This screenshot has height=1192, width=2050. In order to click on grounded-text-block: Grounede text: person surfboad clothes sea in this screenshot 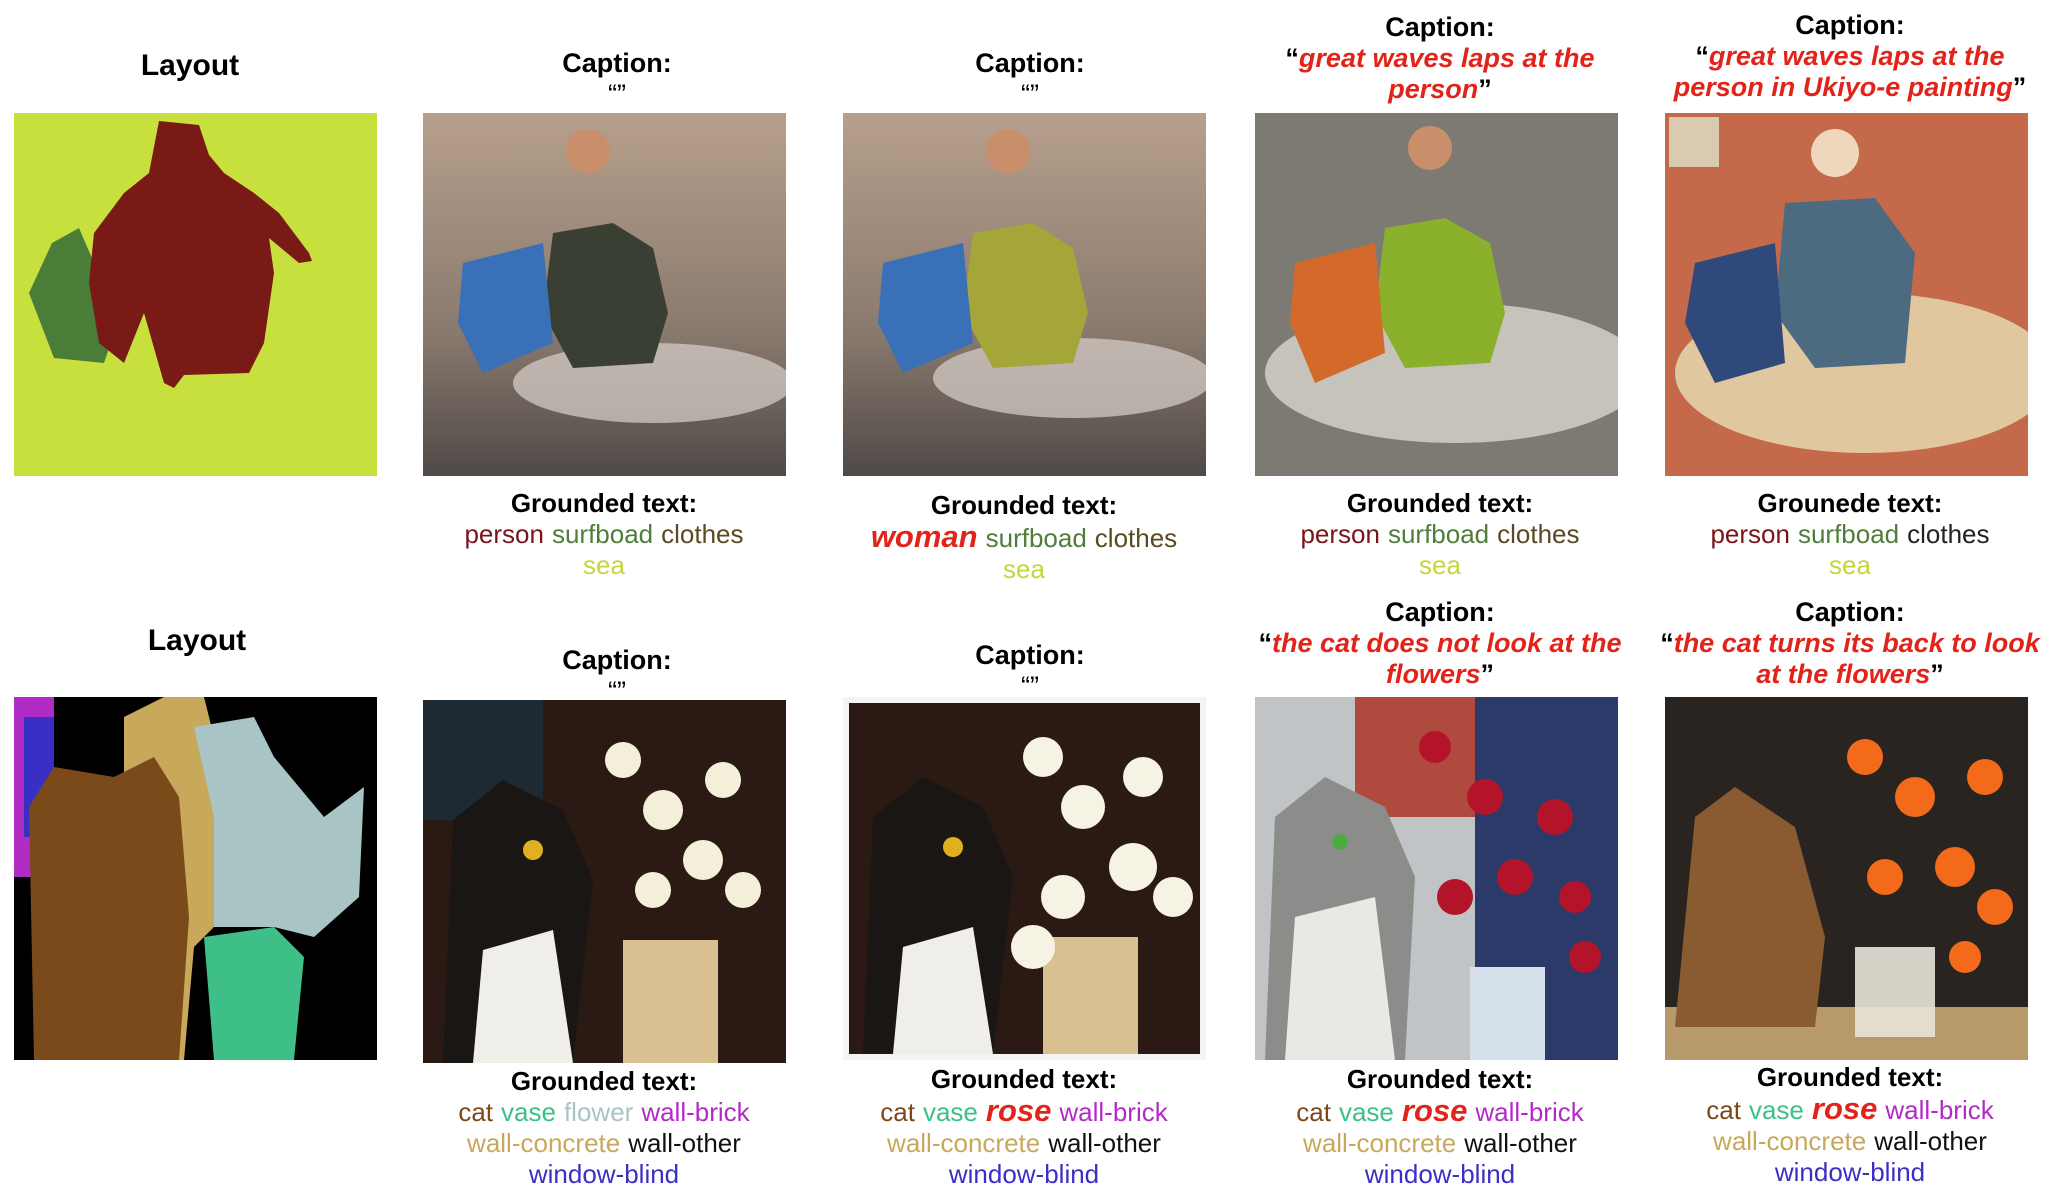, I will do `click(1850, 534)`.